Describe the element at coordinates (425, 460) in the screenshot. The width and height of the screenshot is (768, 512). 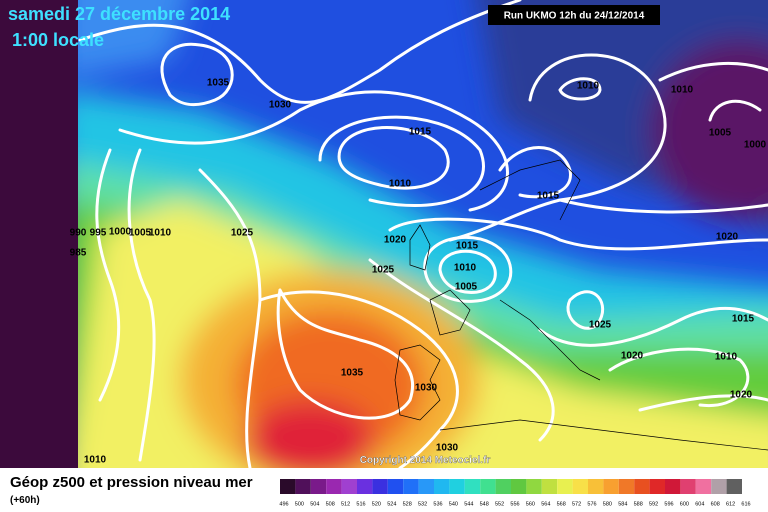
I see `copyright: Copyright 2014 Meteociel.fr` at that location.